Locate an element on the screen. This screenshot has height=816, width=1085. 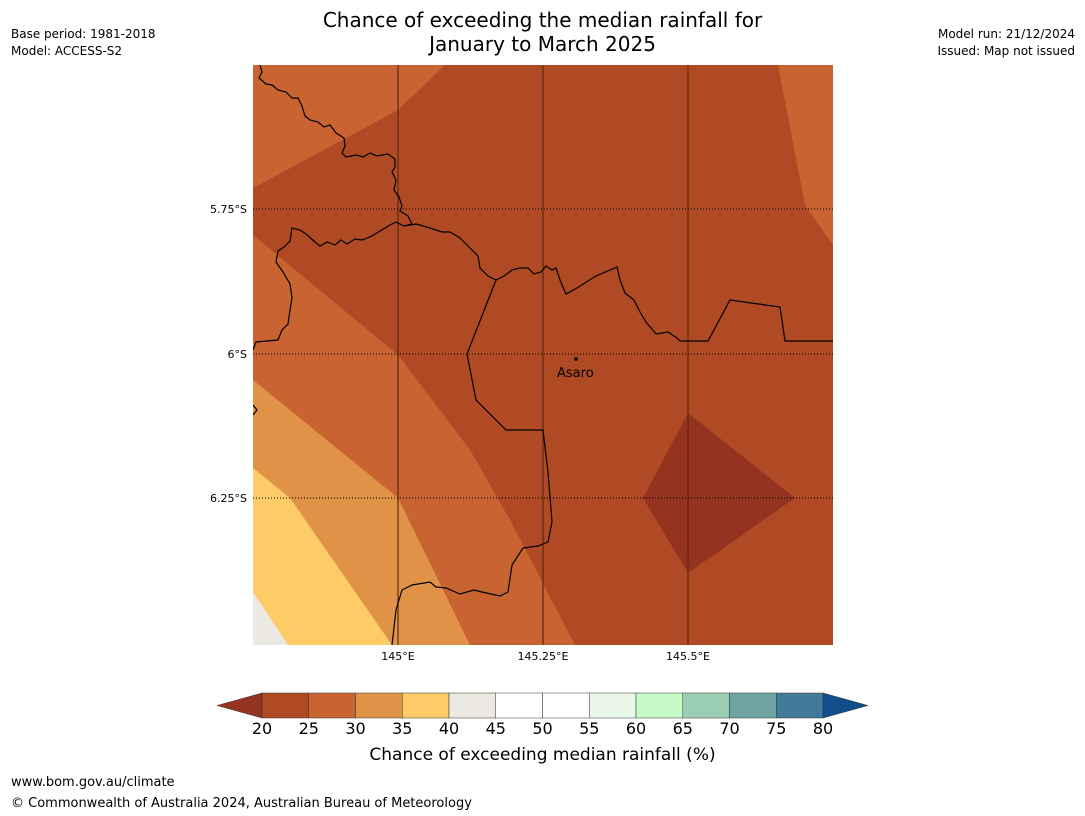
colorbar-tick-label: 60 is located at coordinates (636, 728).